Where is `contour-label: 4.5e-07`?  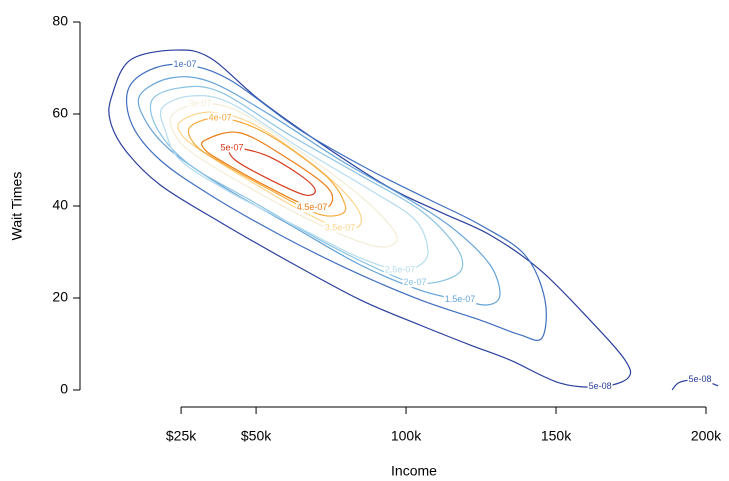 contour-label: 4.5e-07 is located at coordinates (312, 207).